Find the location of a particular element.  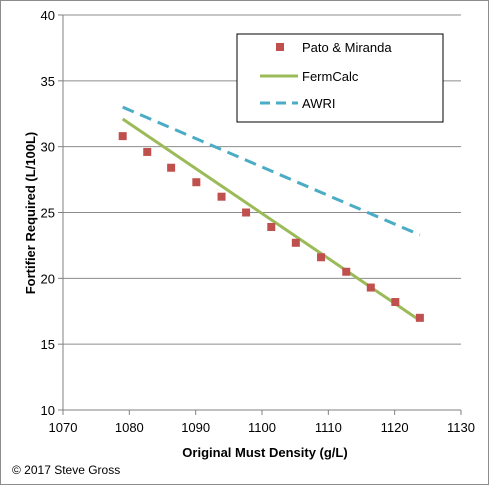

x-tick-label: 1080 is located at coordinates (129, 427).